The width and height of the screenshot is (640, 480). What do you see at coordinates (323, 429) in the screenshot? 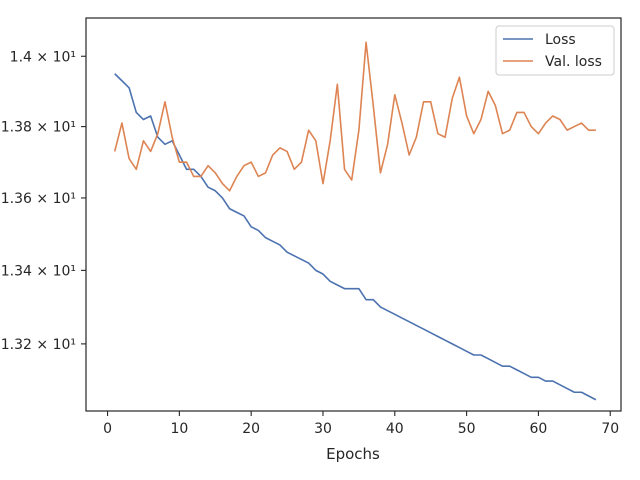
I see `x-tick-label: 30` at bounding box center [323, 429].